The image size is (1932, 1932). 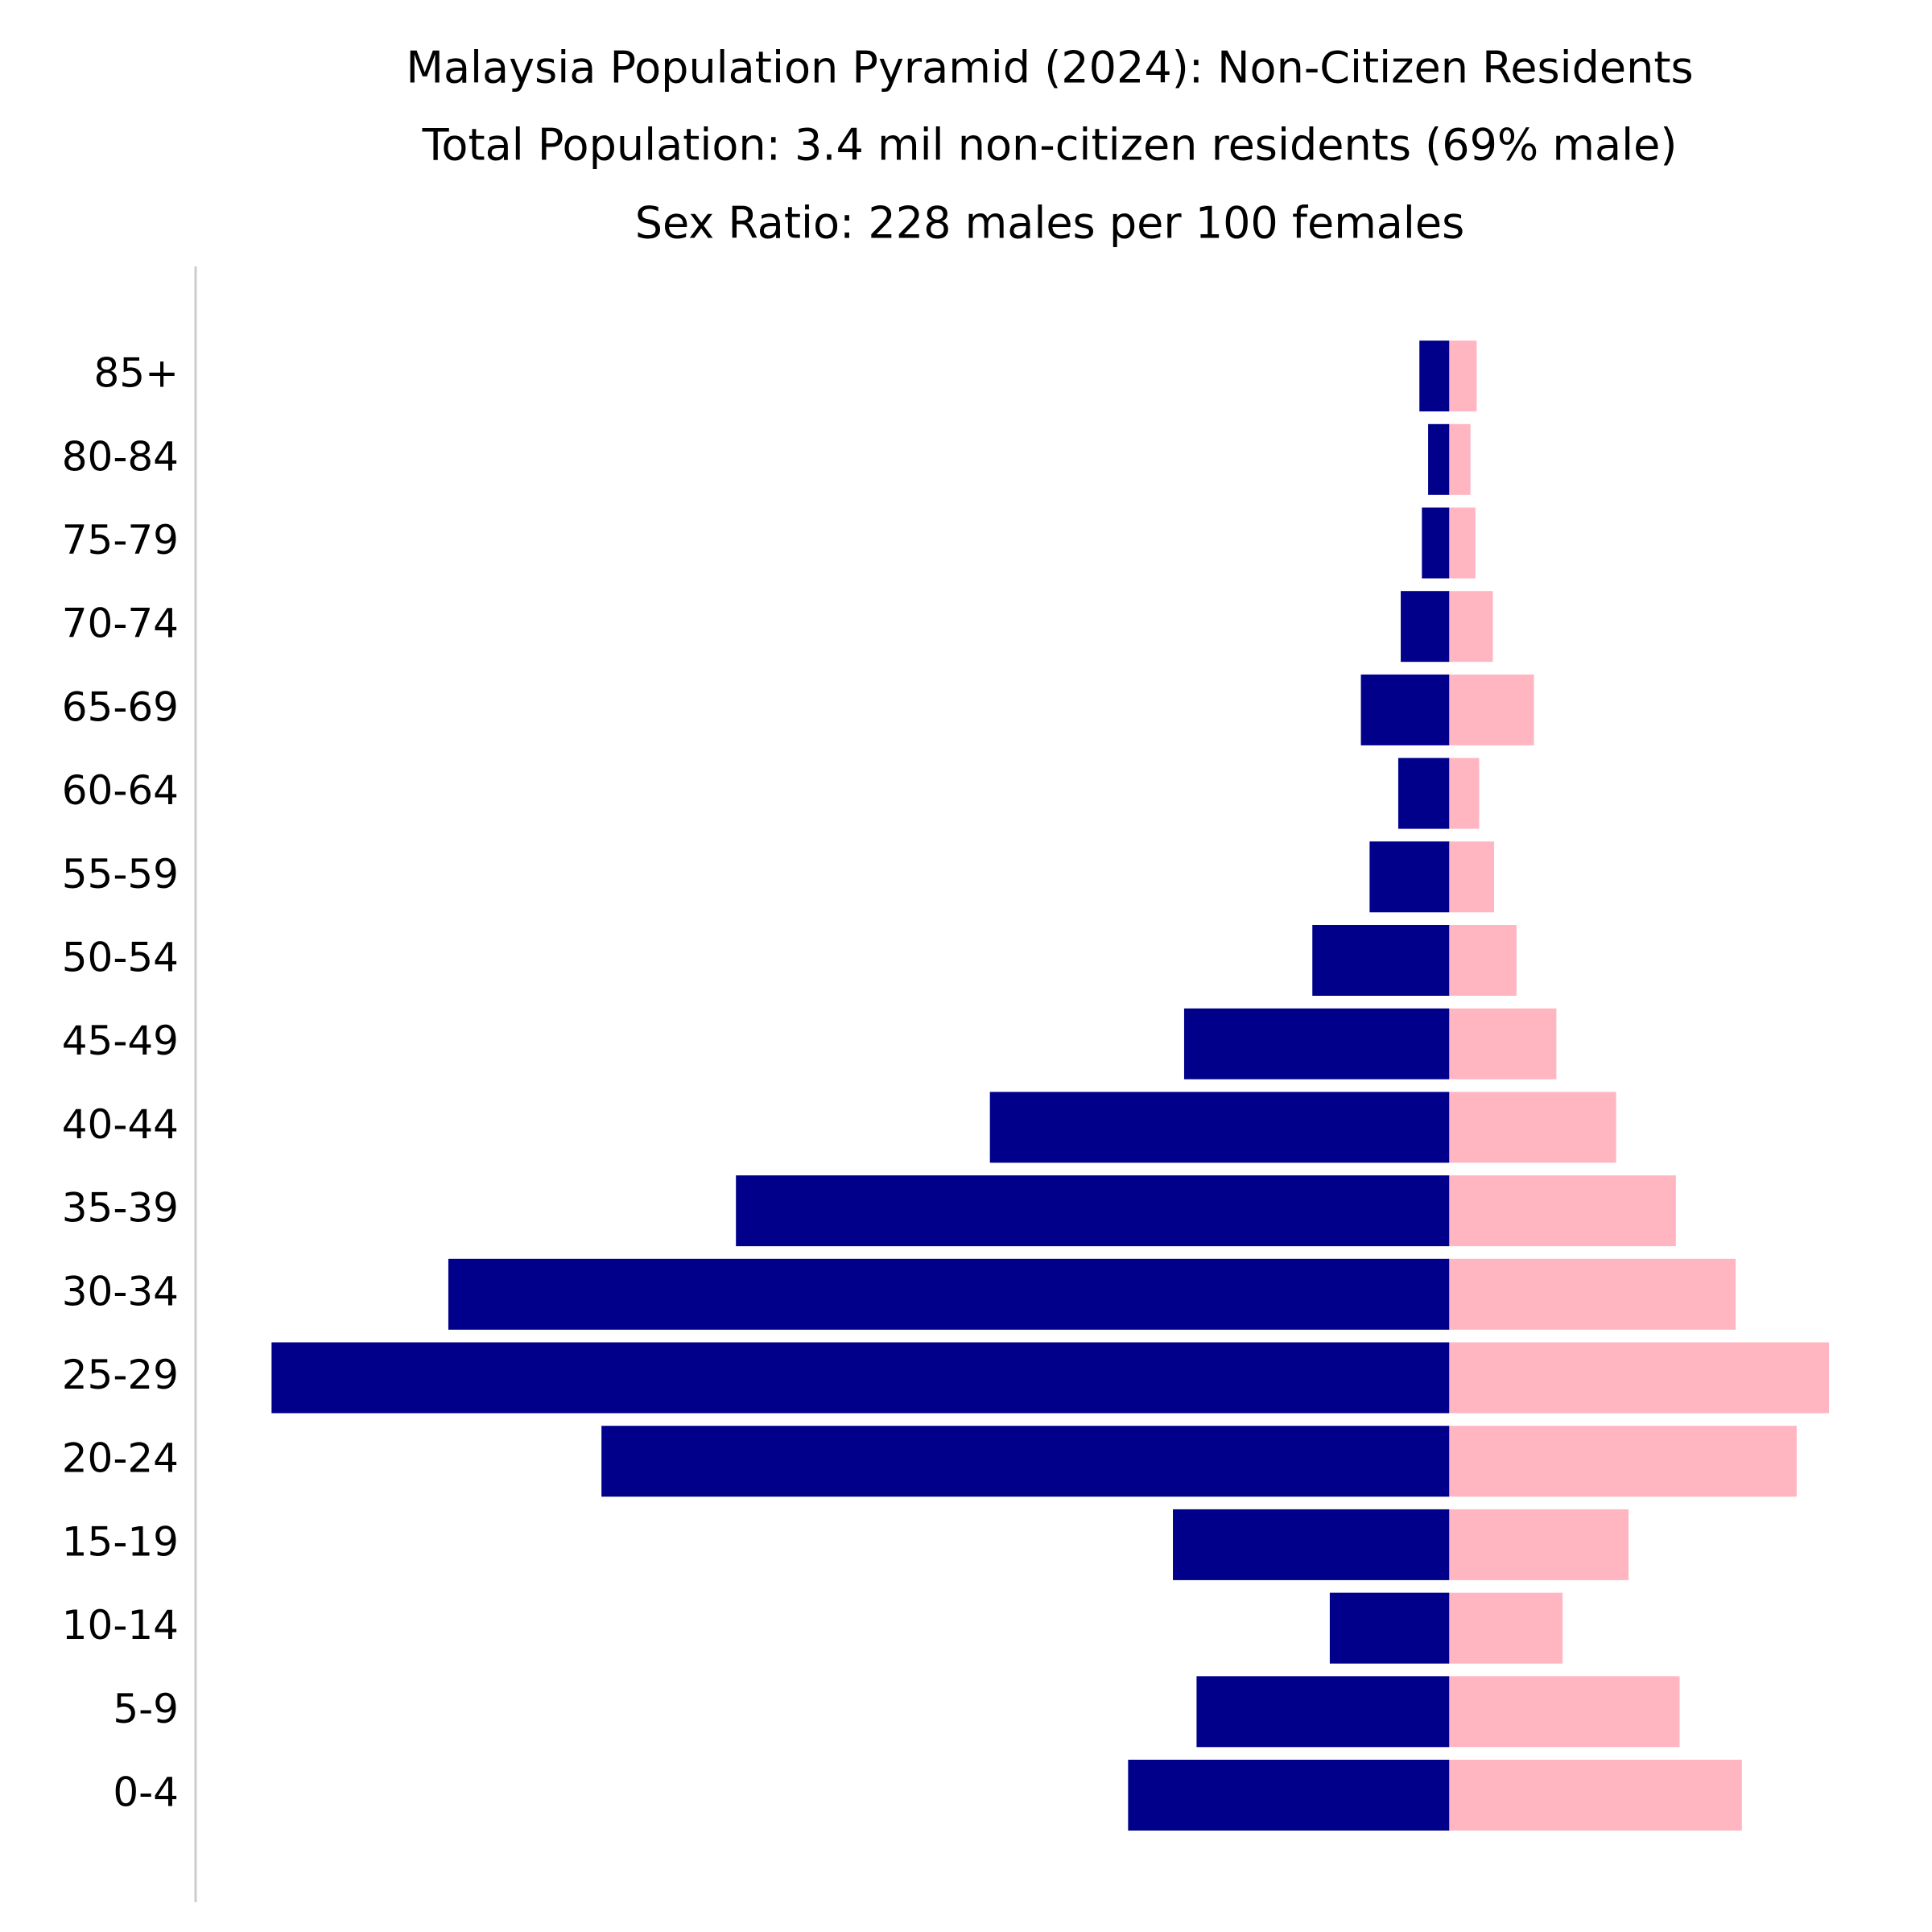 I want to click on y-tick-label: 25-29, so click(x=121, y=1375).